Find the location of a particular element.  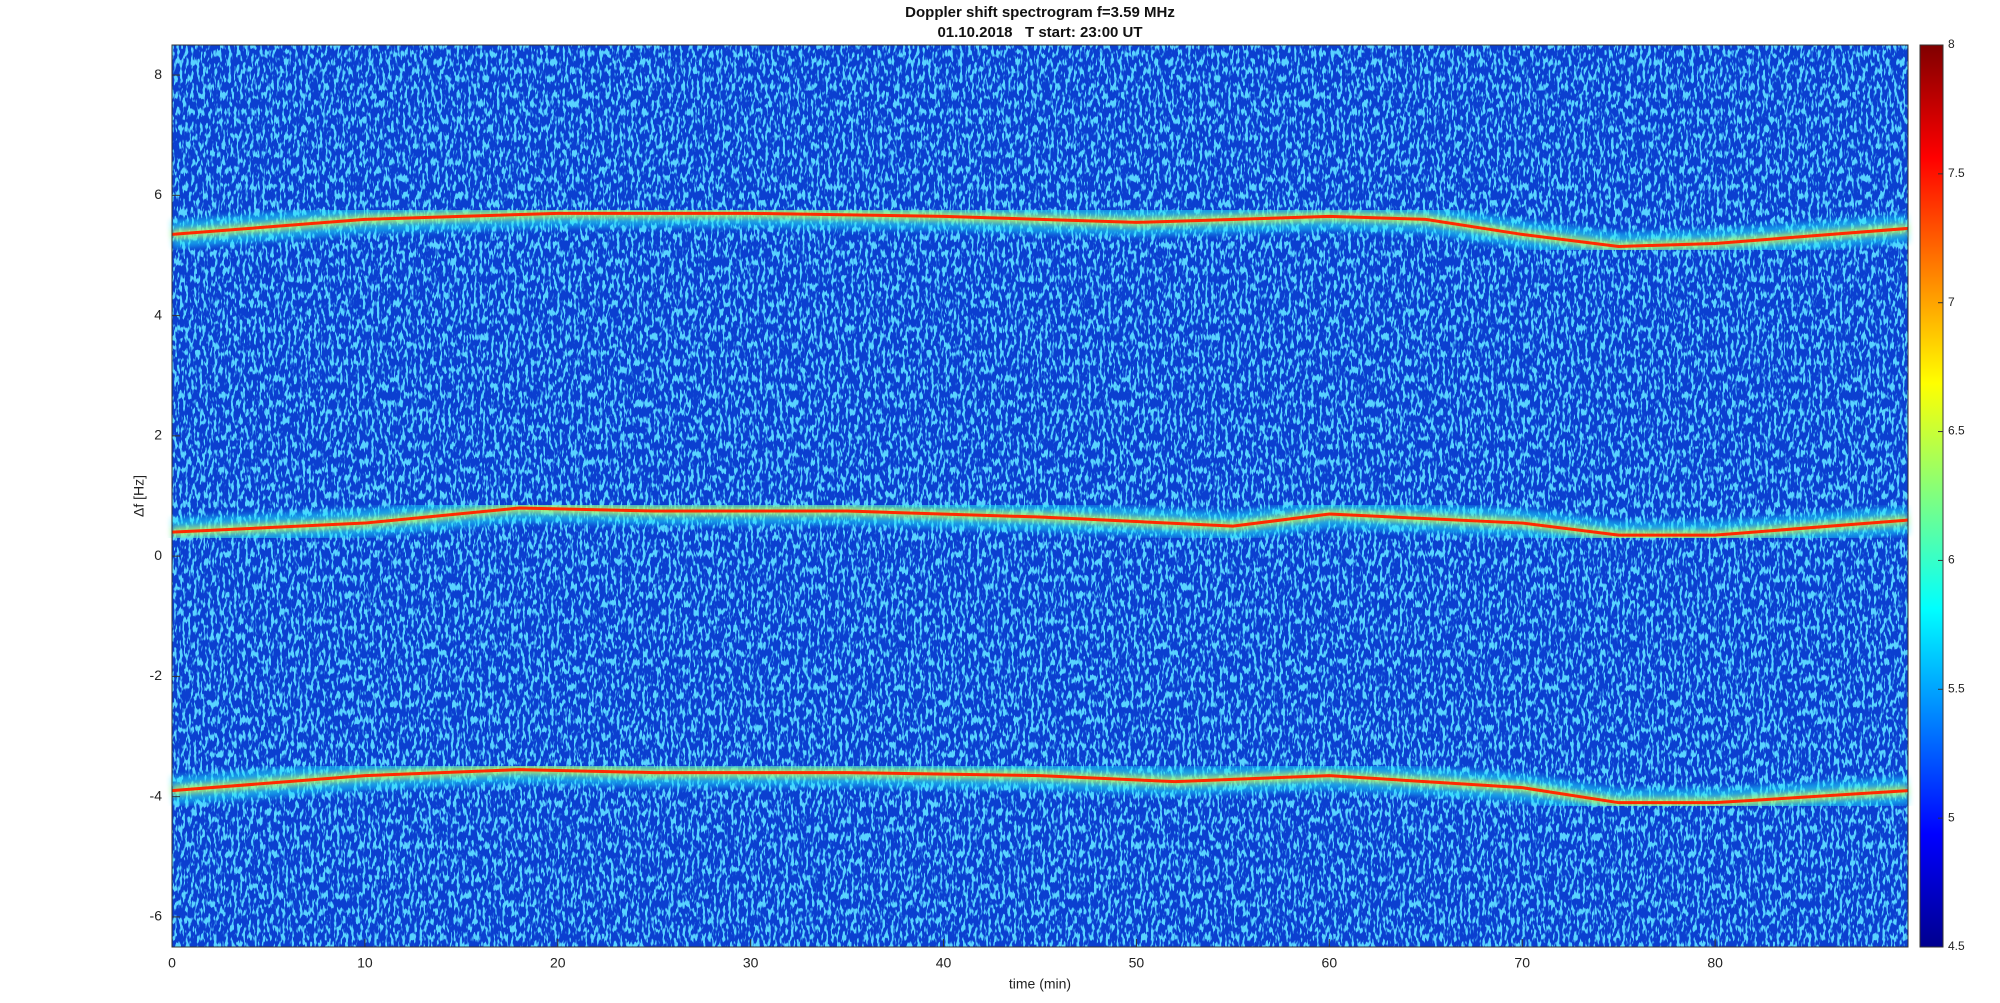

x-tick-label: 10 is located at coordinates (365, 963).